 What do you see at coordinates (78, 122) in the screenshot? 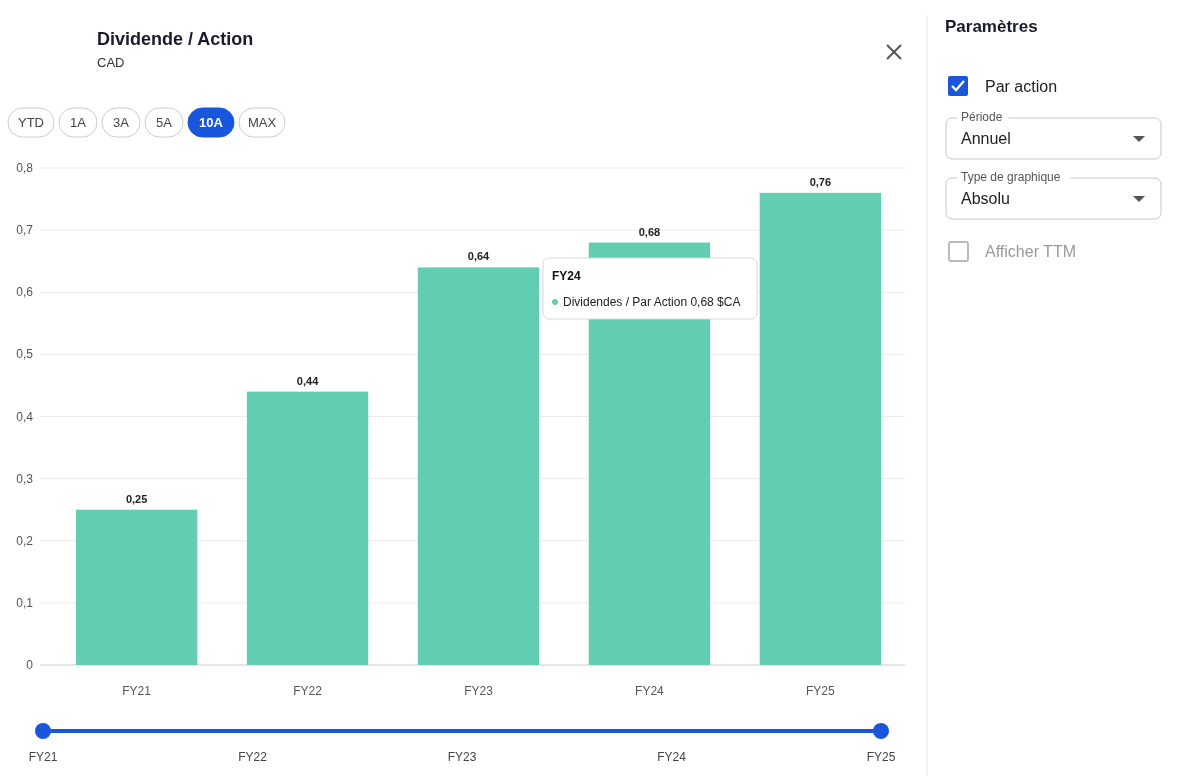
I see `text: 1A` at bounding box center [78, 122].